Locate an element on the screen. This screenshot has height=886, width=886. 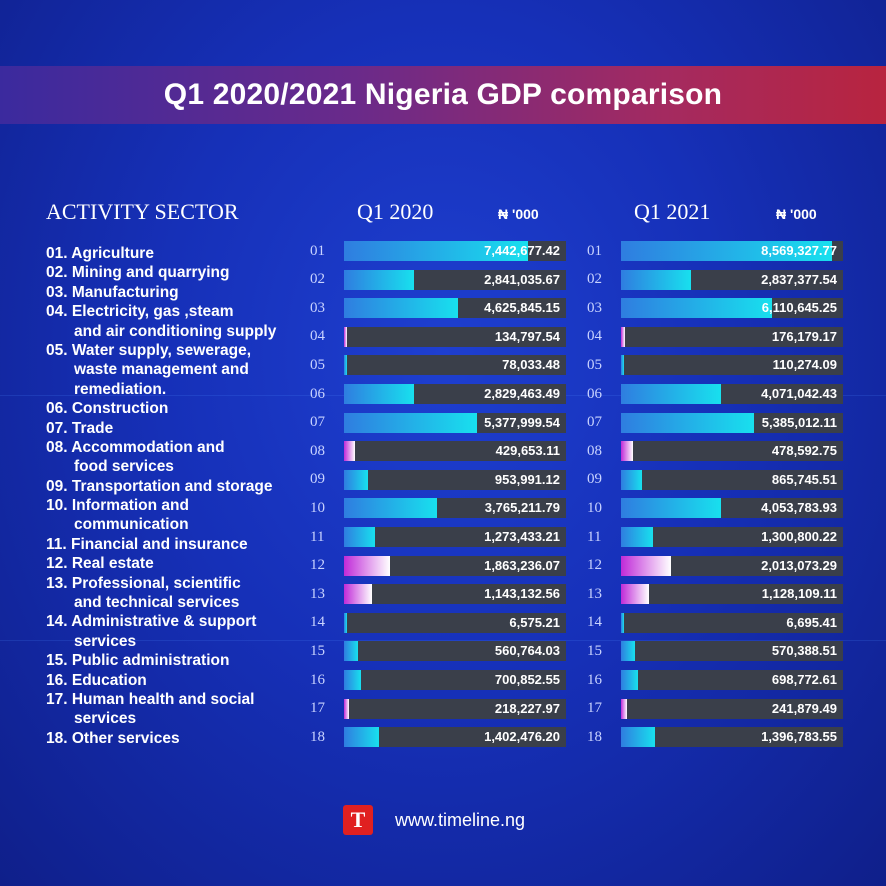
sector-label: waste management and is located at coordinates (161, 370).